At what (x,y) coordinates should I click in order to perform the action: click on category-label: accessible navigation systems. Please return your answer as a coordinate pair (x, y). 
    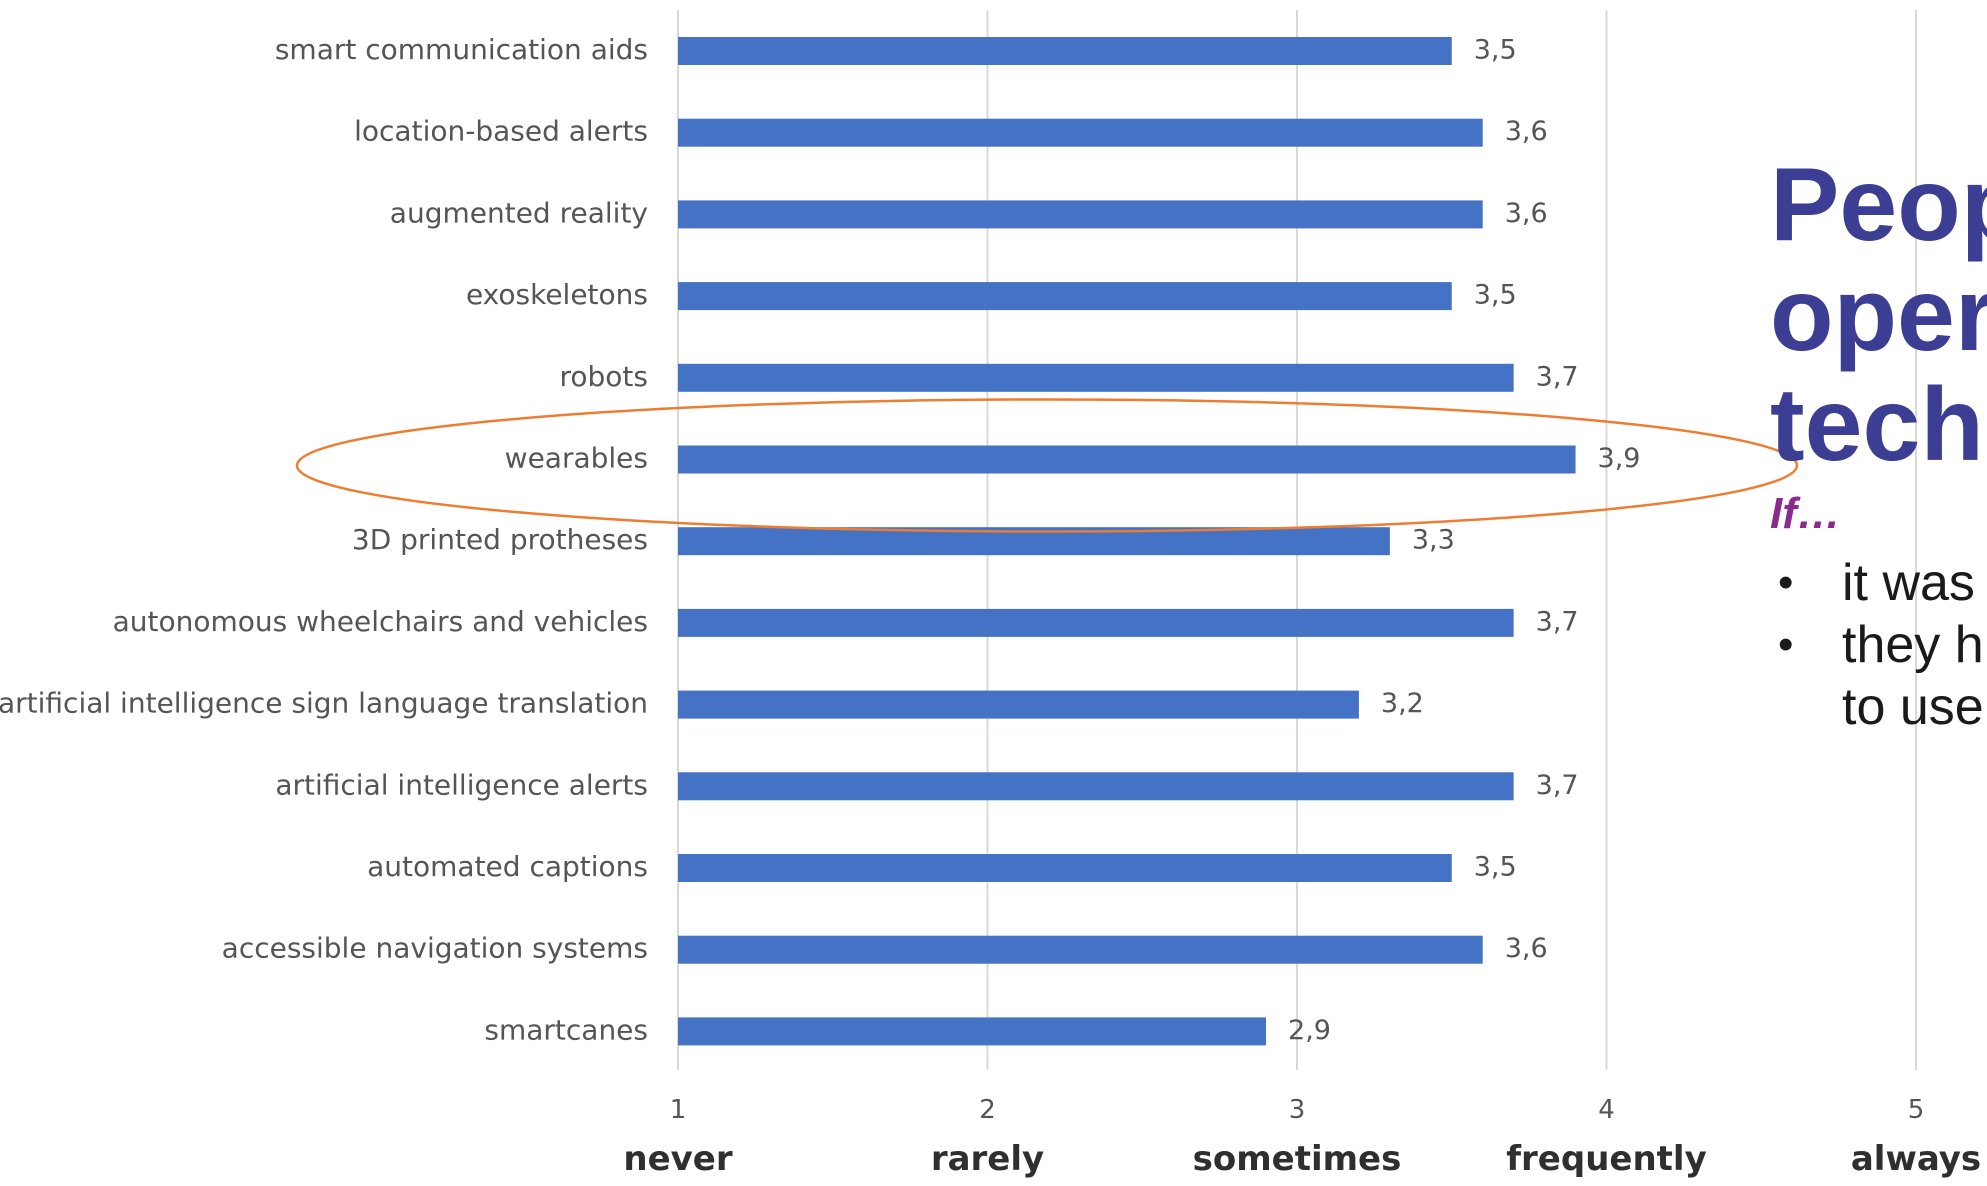
    Looking at the image, I should click on (435, 948).